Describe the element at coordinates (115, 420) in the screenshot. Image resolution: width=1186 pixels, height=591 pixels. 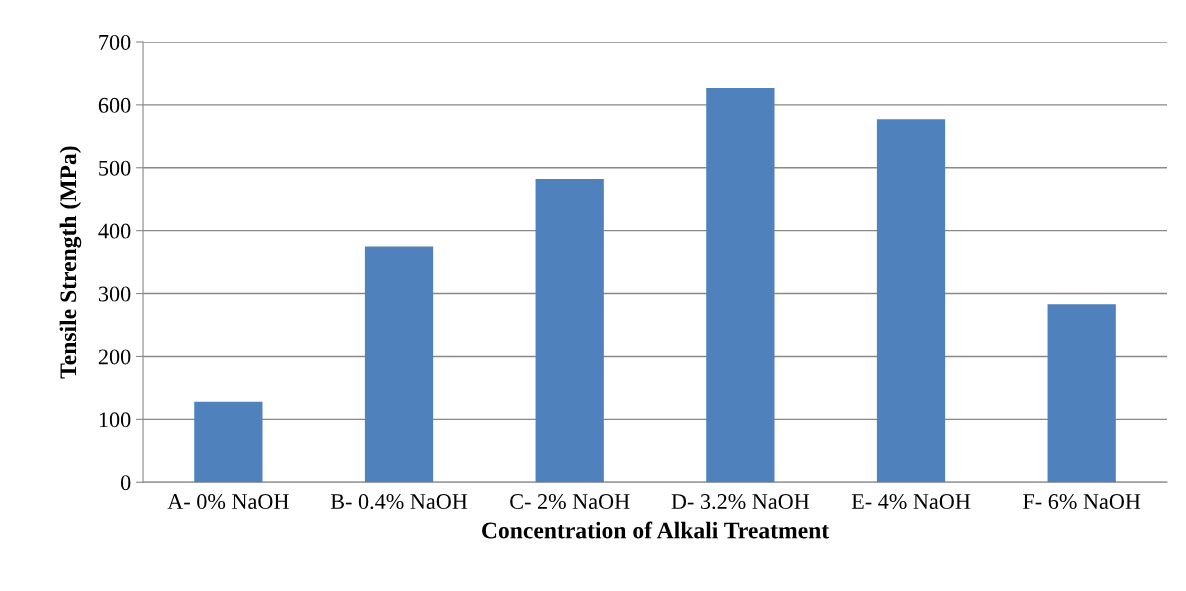
I see `y-tick-label: 100` at that location.